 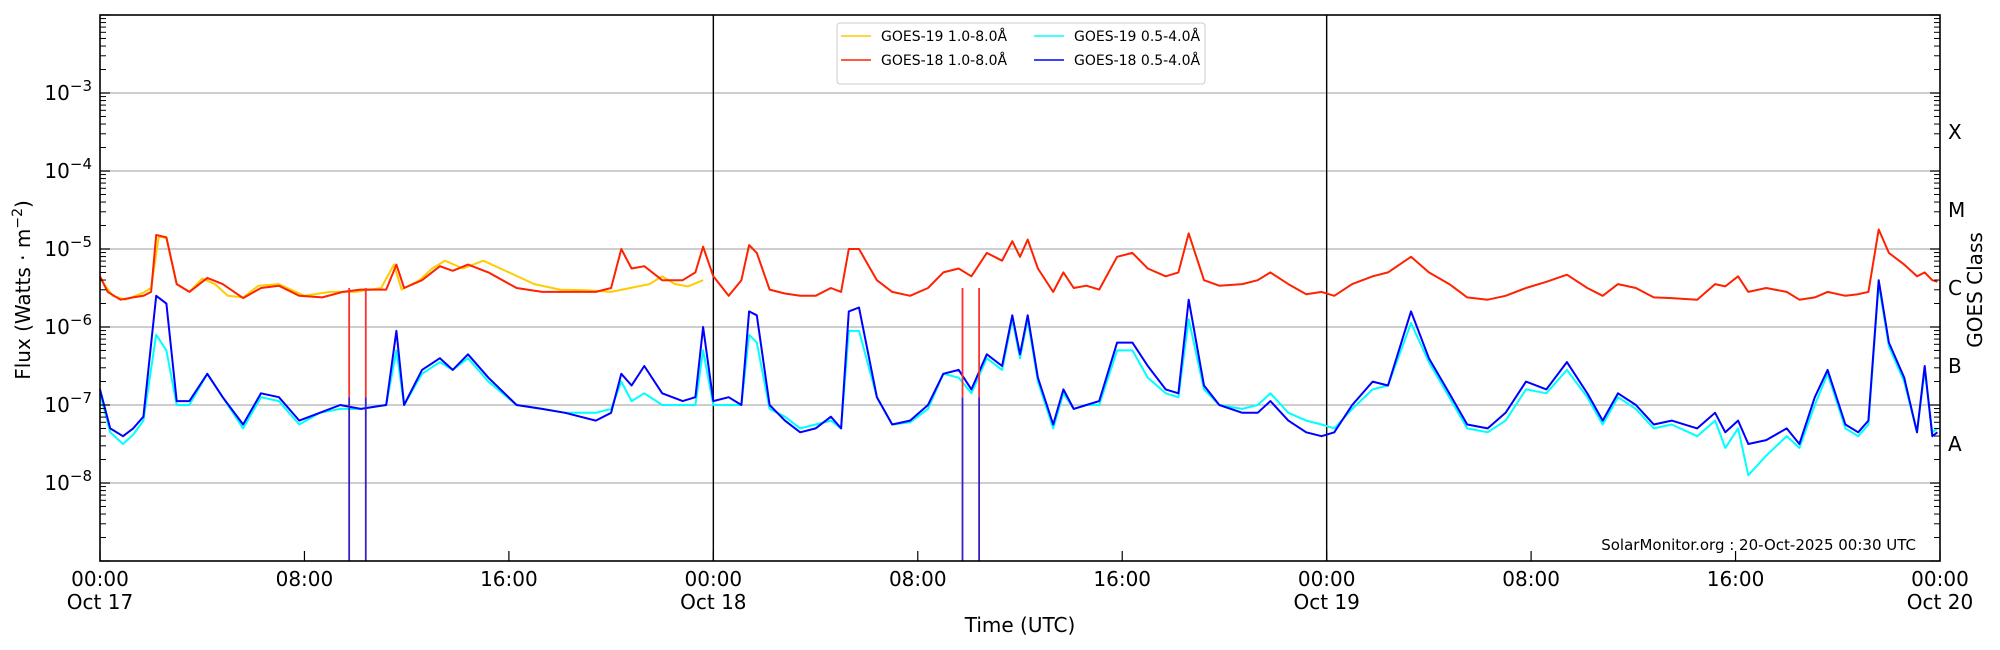 What do you see at coordinates (1020, 625) in the screenshot?
I see `x-axis-title: Time (UTC)` at bounding box center [1020, 625].